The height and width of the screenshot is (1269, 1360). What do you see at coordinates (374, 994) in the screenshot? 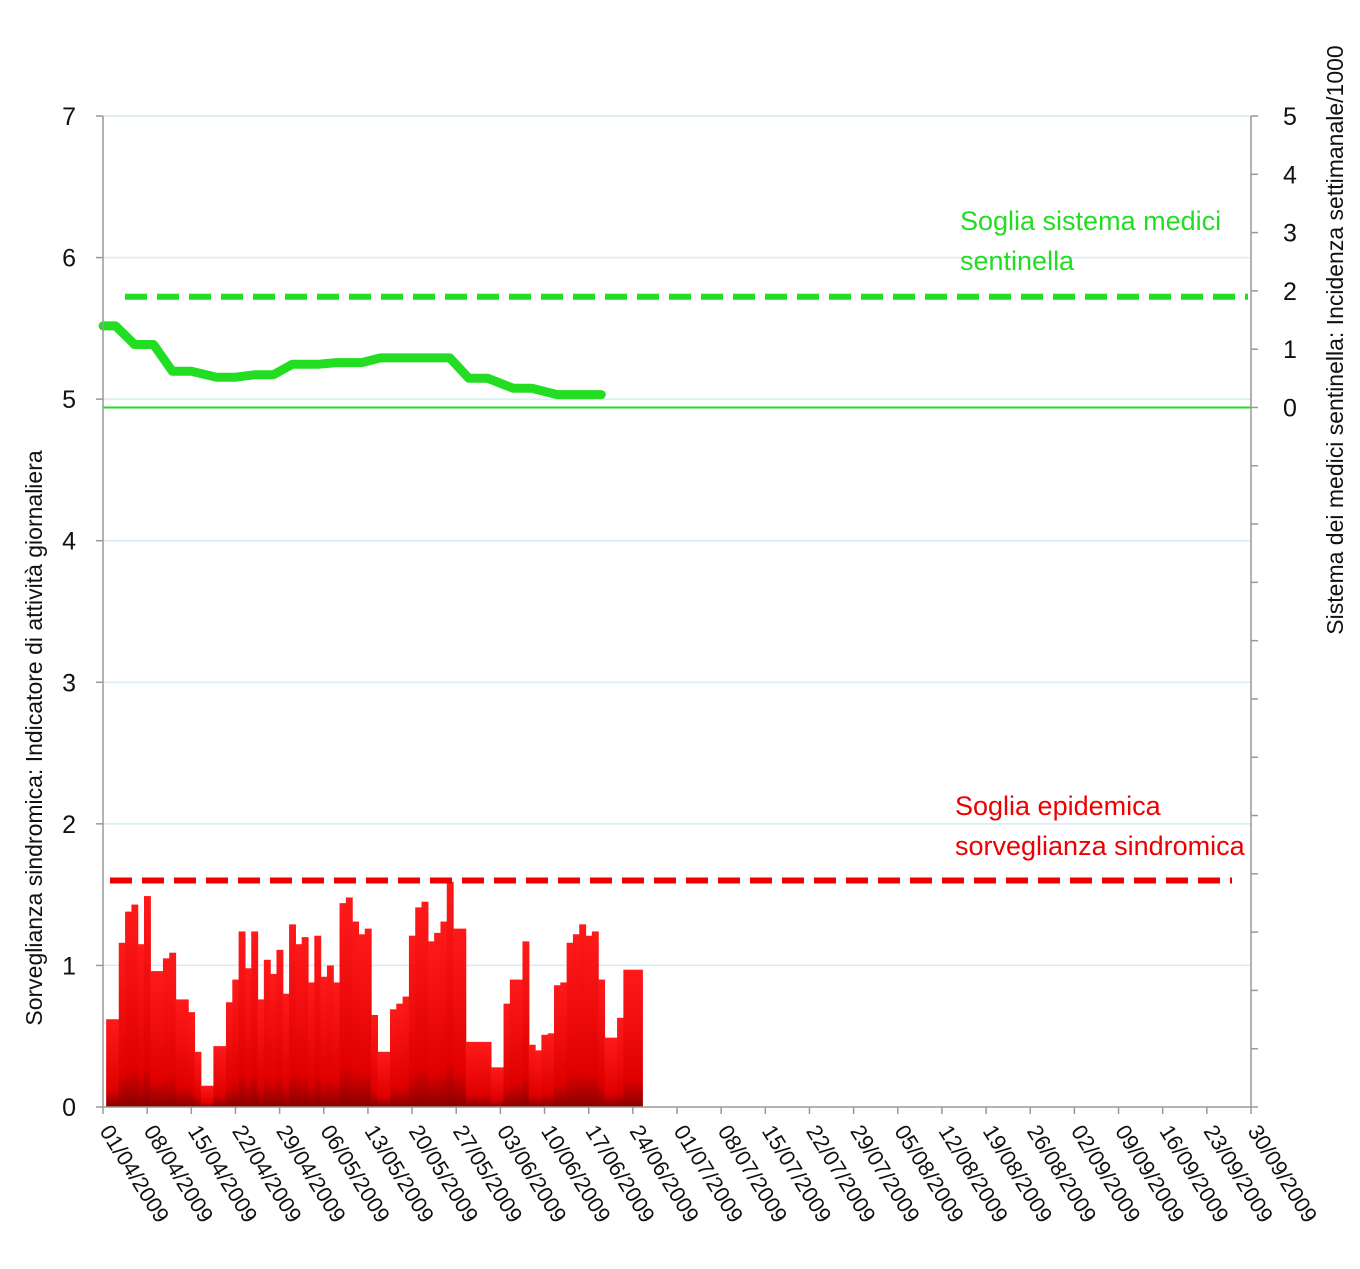
I see `daily-indicator-series` at bounding box center [374, 994].